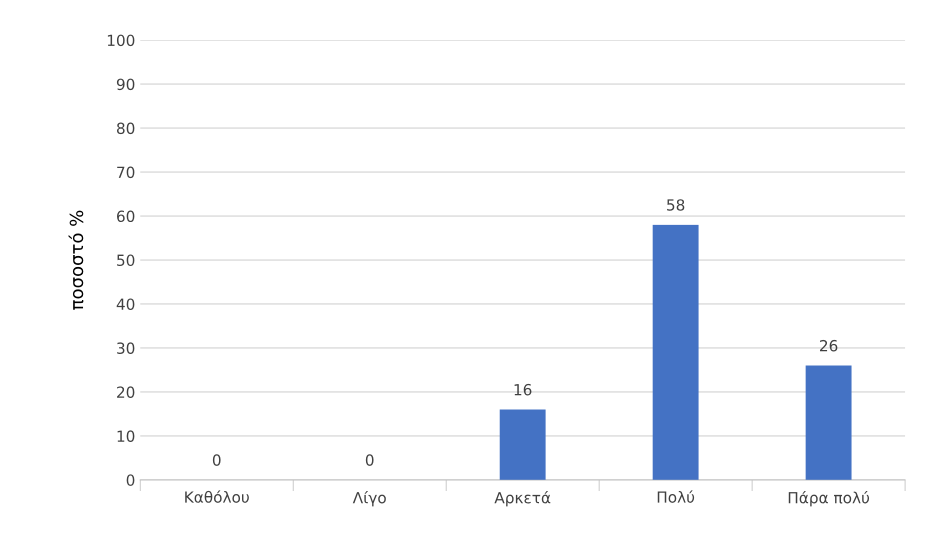 This screenshot has height=535, width=935. What do you see at coordinates (130, 480) in the screenshot?
I see `y-tick-label: 0` at bounding box center [130, 480].